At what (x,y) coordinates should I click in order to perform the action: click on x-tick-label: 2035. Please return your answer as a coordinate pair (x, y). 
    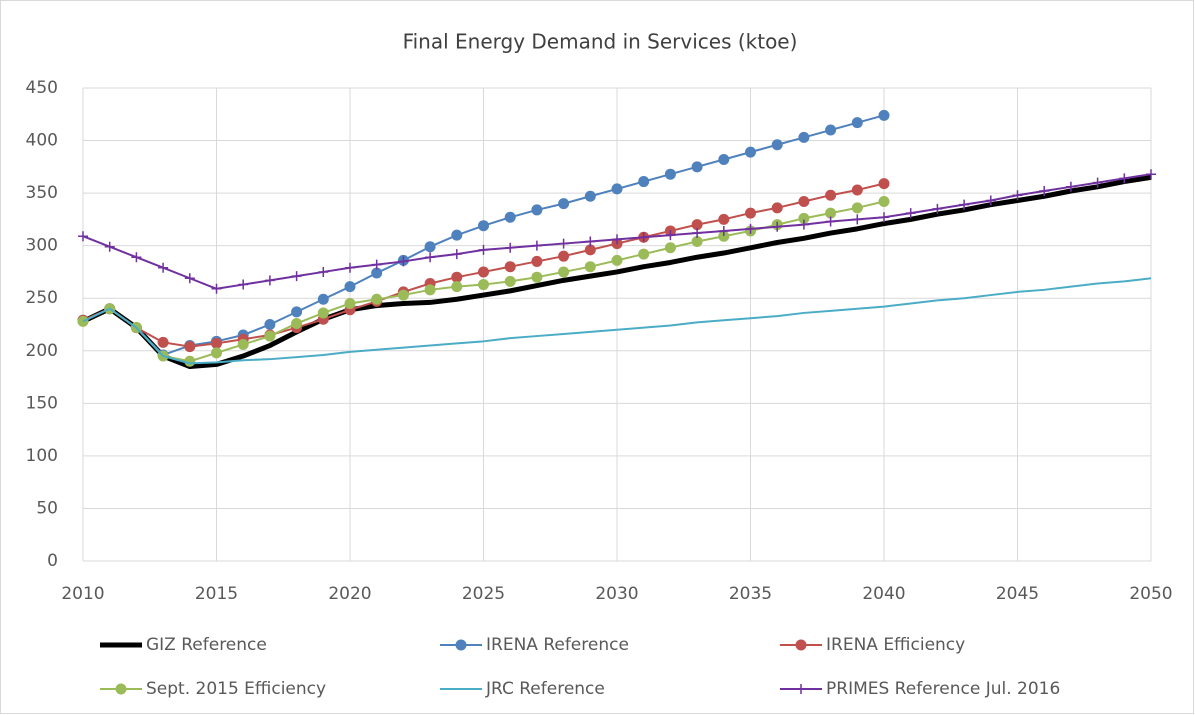
    Looking at the image, I should click on (750, 594).